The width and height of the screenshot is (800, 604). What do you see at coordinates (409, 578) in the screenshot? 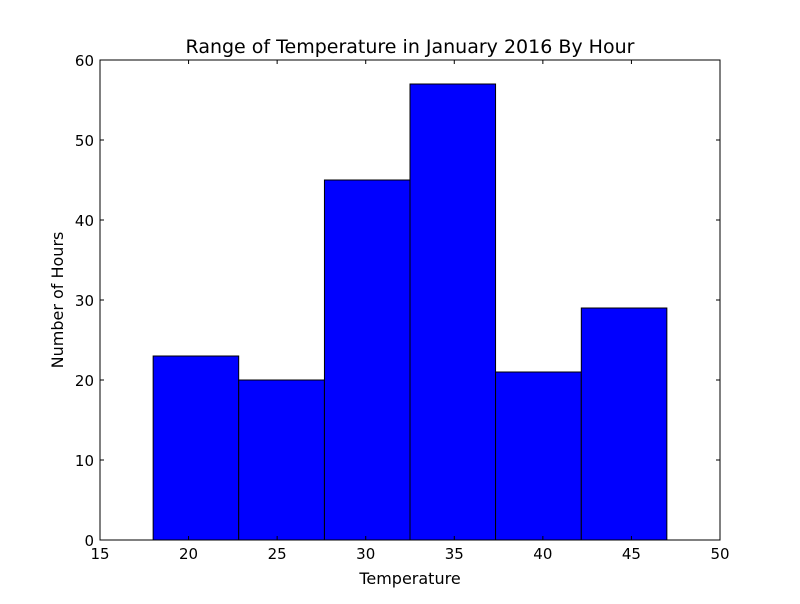
I see `x-axis-label: Temperature` at bounding box center [409, 578].